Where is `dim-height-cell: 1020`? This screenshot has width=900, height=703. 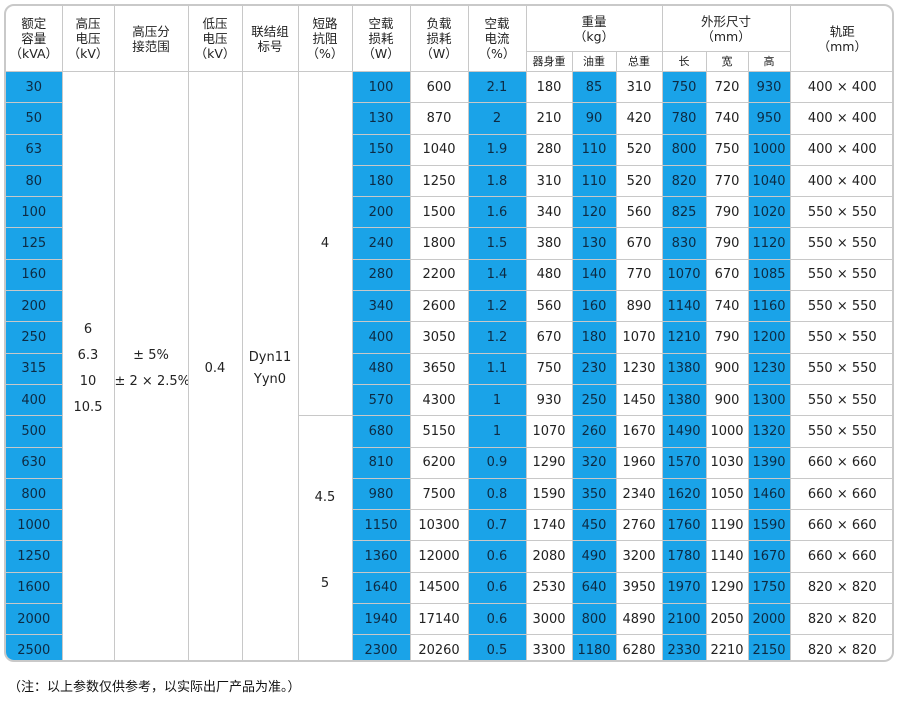
dim-height-cell: 1020 is located at coordinates (769, 212).